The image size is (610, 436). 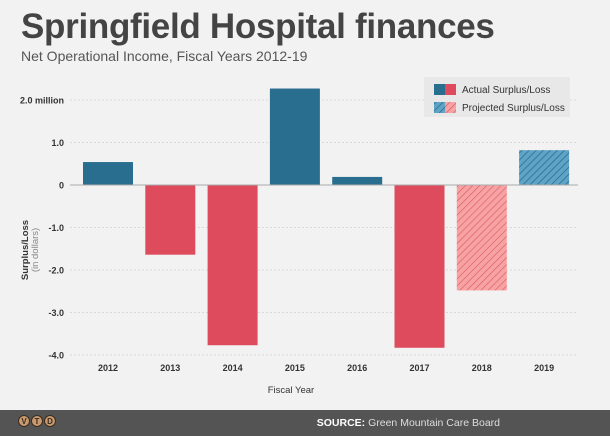 I want to click on bar-2019, so click(x=544, y=167).